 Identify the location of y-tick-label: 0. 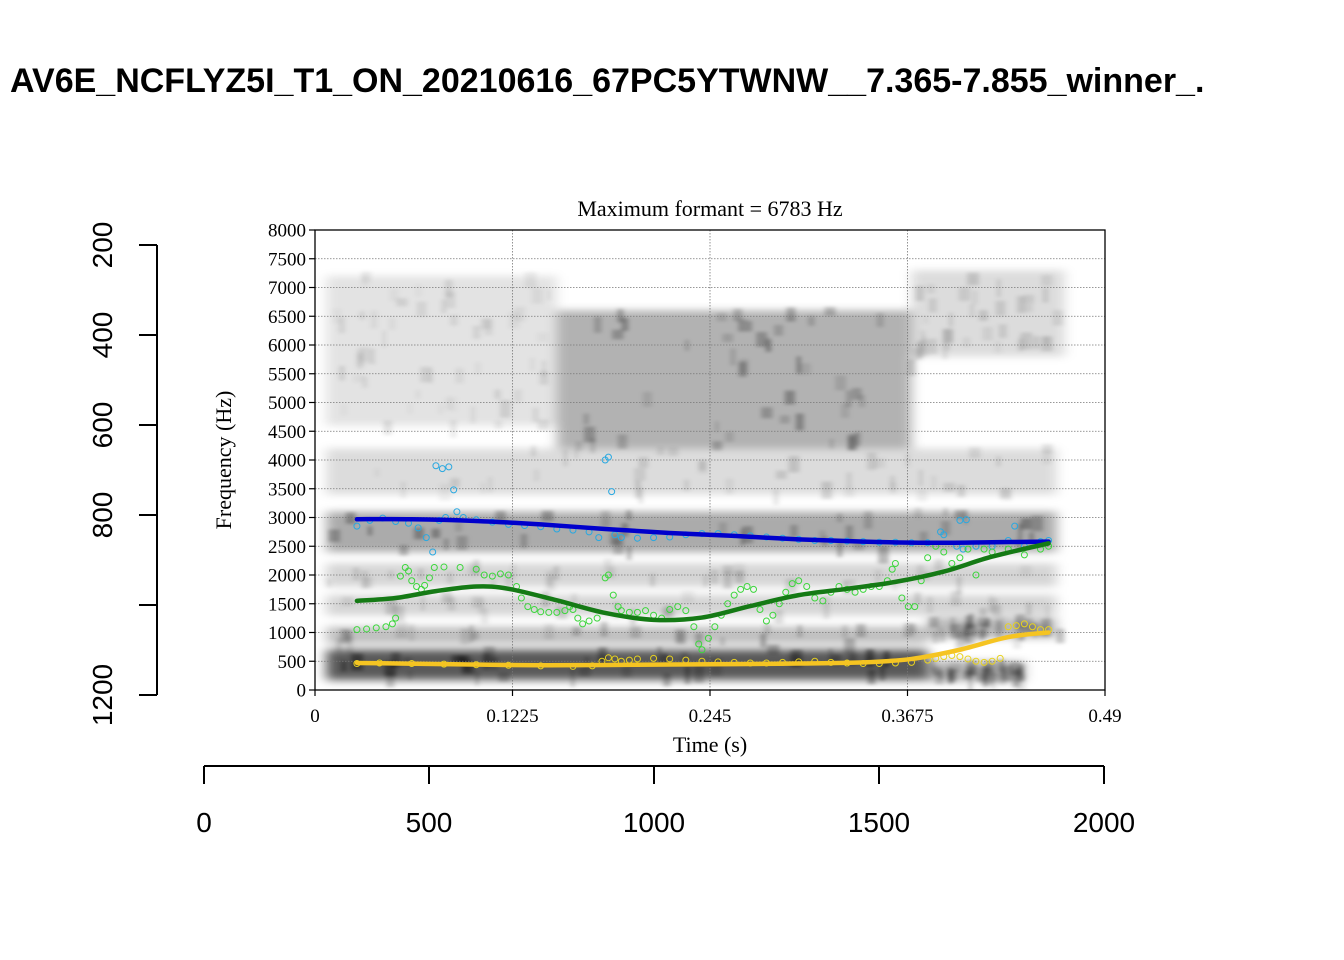
(302, 691).